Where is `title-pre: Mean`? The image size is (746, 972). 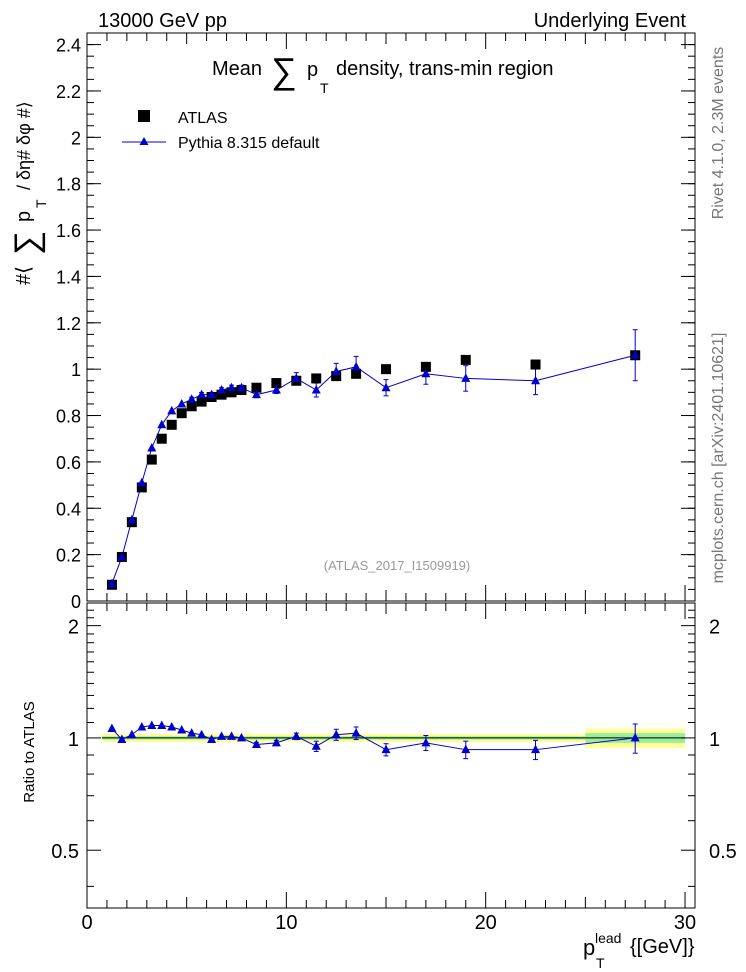
title-pre: Mean is located at coordinates (237, 69).